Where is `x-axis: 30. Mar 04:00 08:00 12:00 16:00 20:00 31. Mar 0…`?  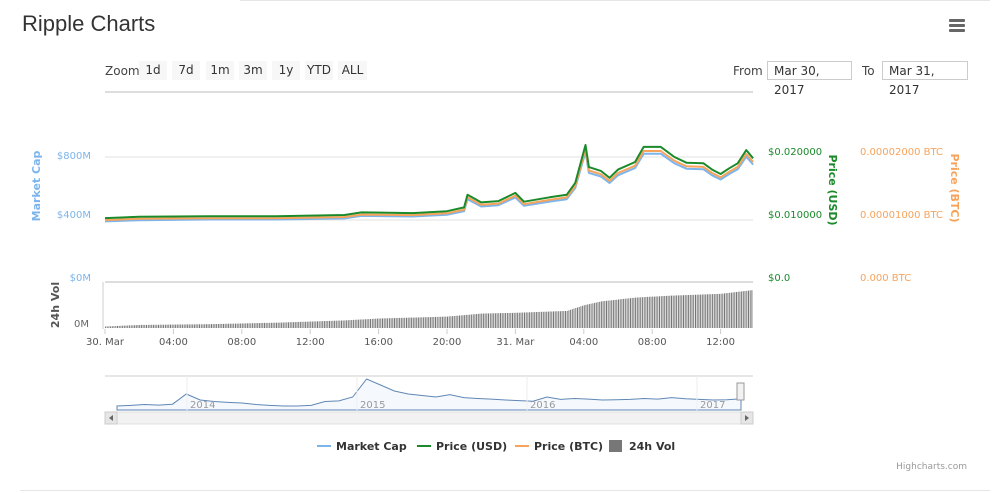
x-axis: 30. Mar 04:00 08:00 12:00 16:00 20:00 31. Mar 0… is located at coordinates (410, 338).